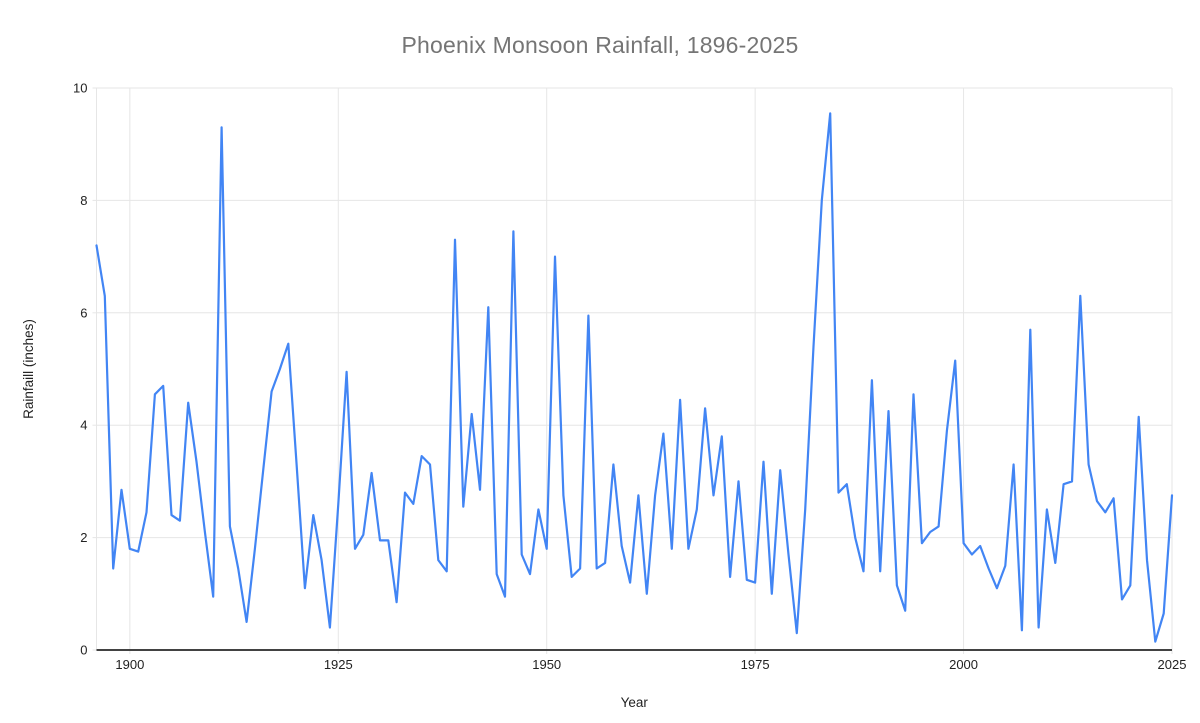  What do you see at coordinates (1172, 664) in the screenshot?
I see `x-tick-label: 2025` at bounding box center [1172, 664].